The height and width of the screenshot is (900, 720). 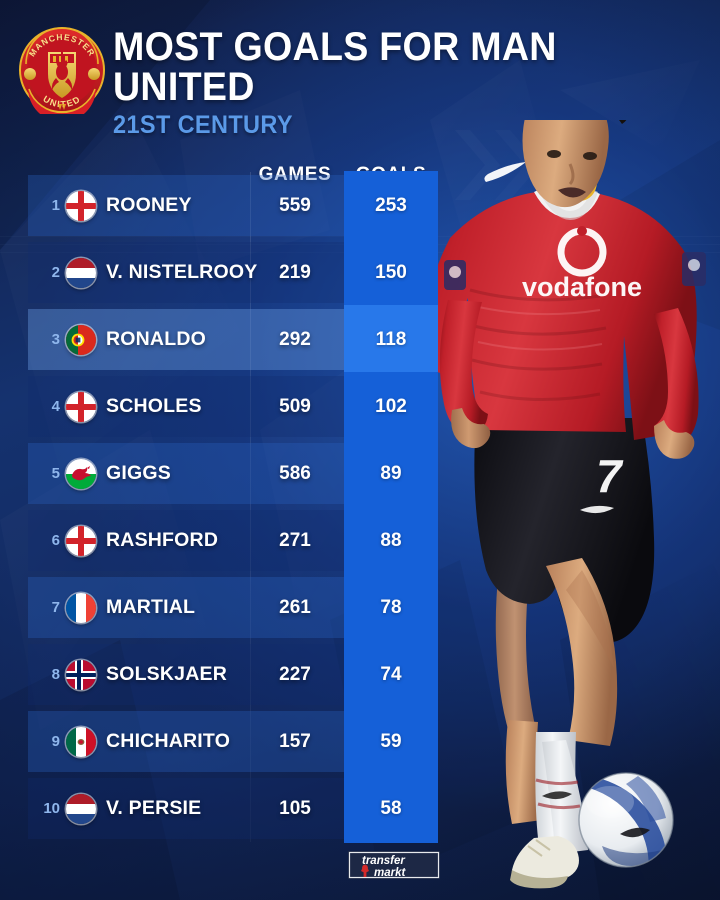 I want to click on table-row: 1 ROONEY 559 253, so click(x=230, y=205).